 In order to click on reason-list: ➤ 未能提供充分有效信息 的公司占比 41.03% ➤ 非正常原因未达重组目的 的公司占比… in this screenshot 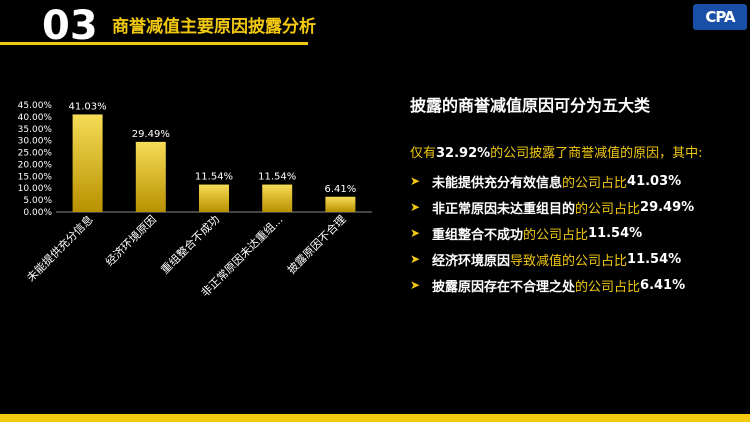, I will do `click(552, 233)`.